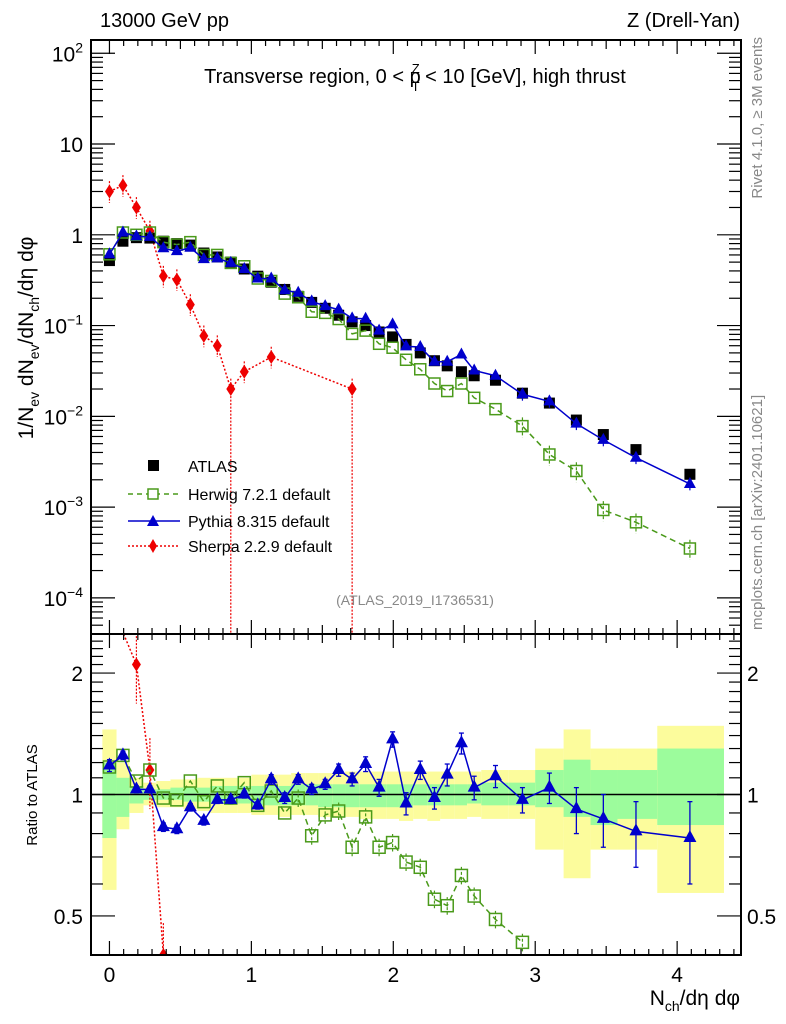 The image size is (786, 1024). What do you see at coordinates (153, 546) in the screenshot?
I see `legend-marker-sherpa` at bounding box center [153, 546].